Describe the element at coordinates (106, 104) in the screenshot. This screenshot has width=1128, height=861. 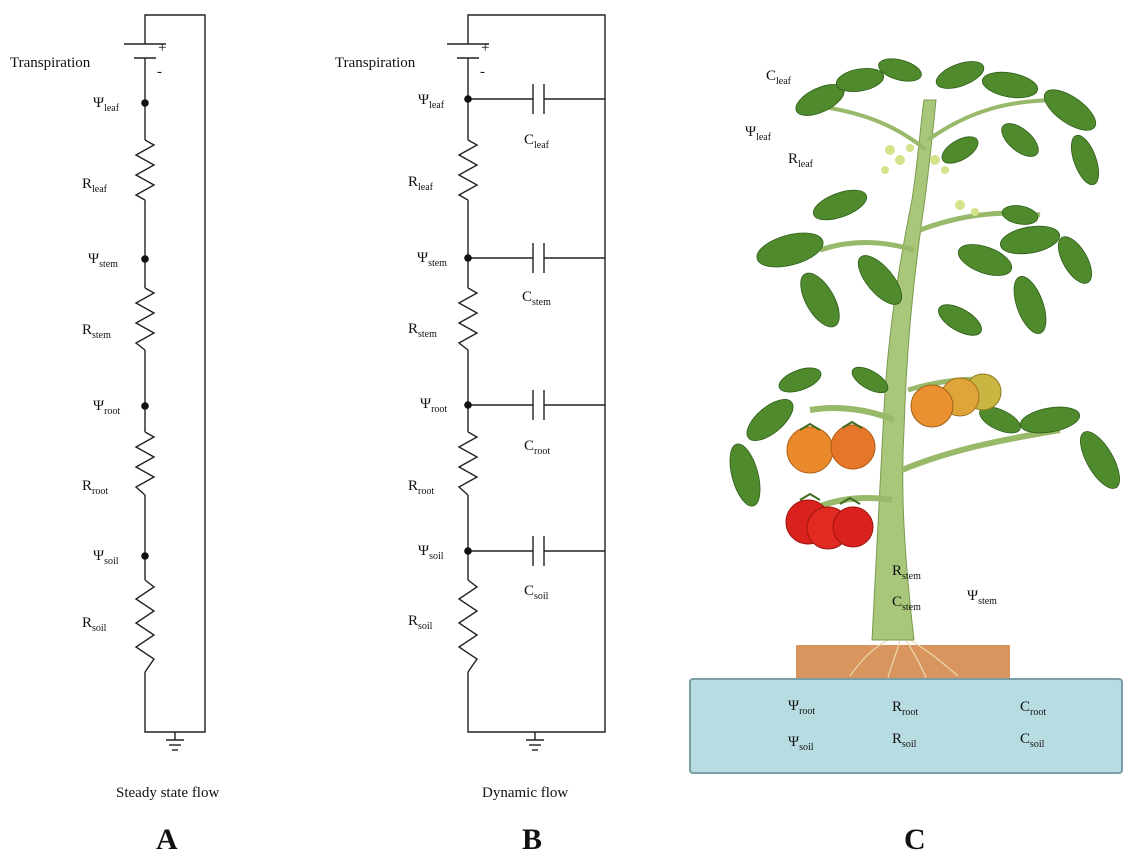
I see `a-psi-leaf-label: Ψleaf` at that location.